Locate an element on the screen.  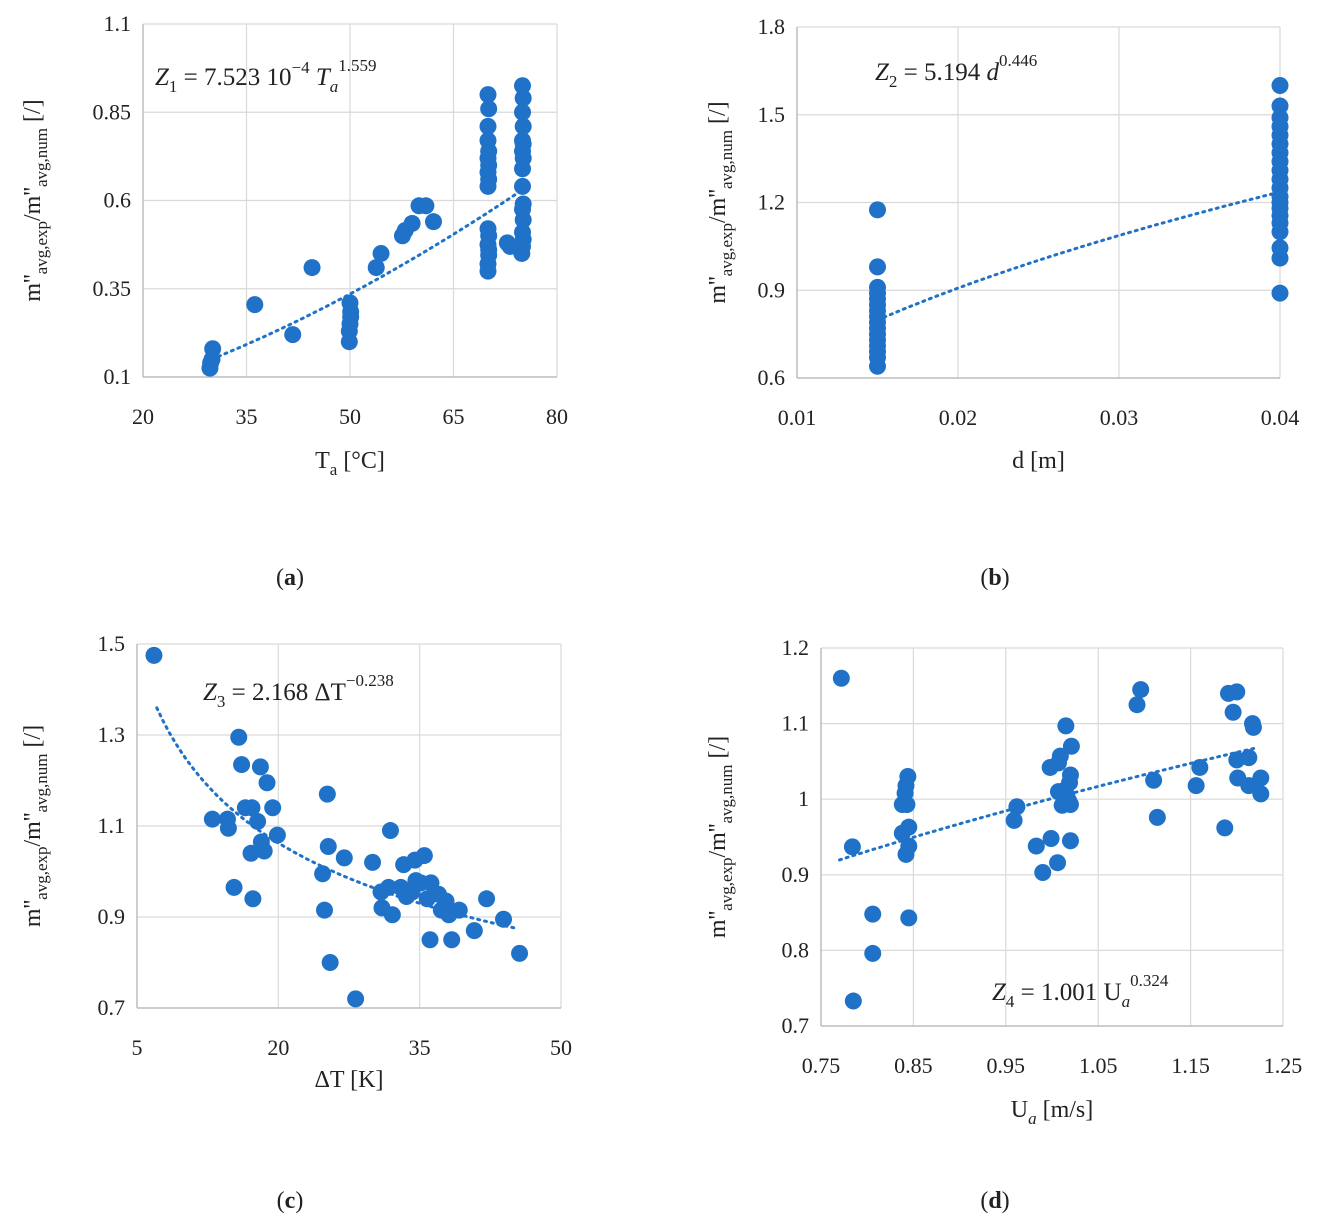
x-tick-label: 65 is located at coordinates (454, 416).